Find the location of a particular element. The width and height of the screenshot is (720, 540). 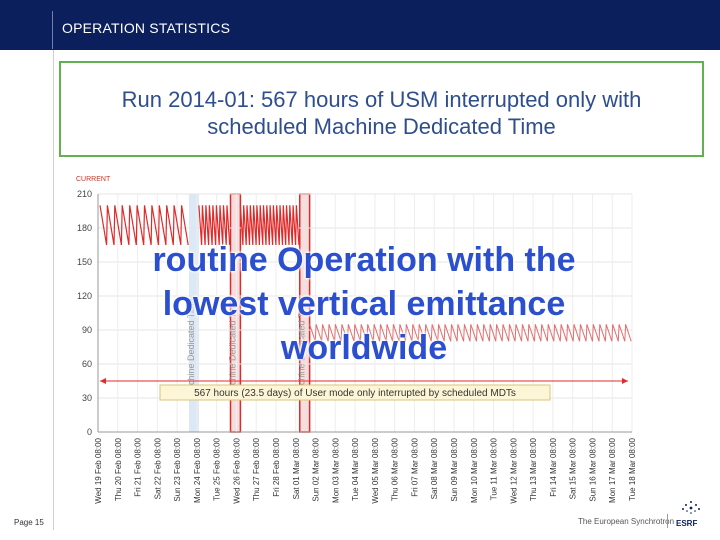

overlay-line-2: lowest vertical emittance is located at coordinates (364, 304).